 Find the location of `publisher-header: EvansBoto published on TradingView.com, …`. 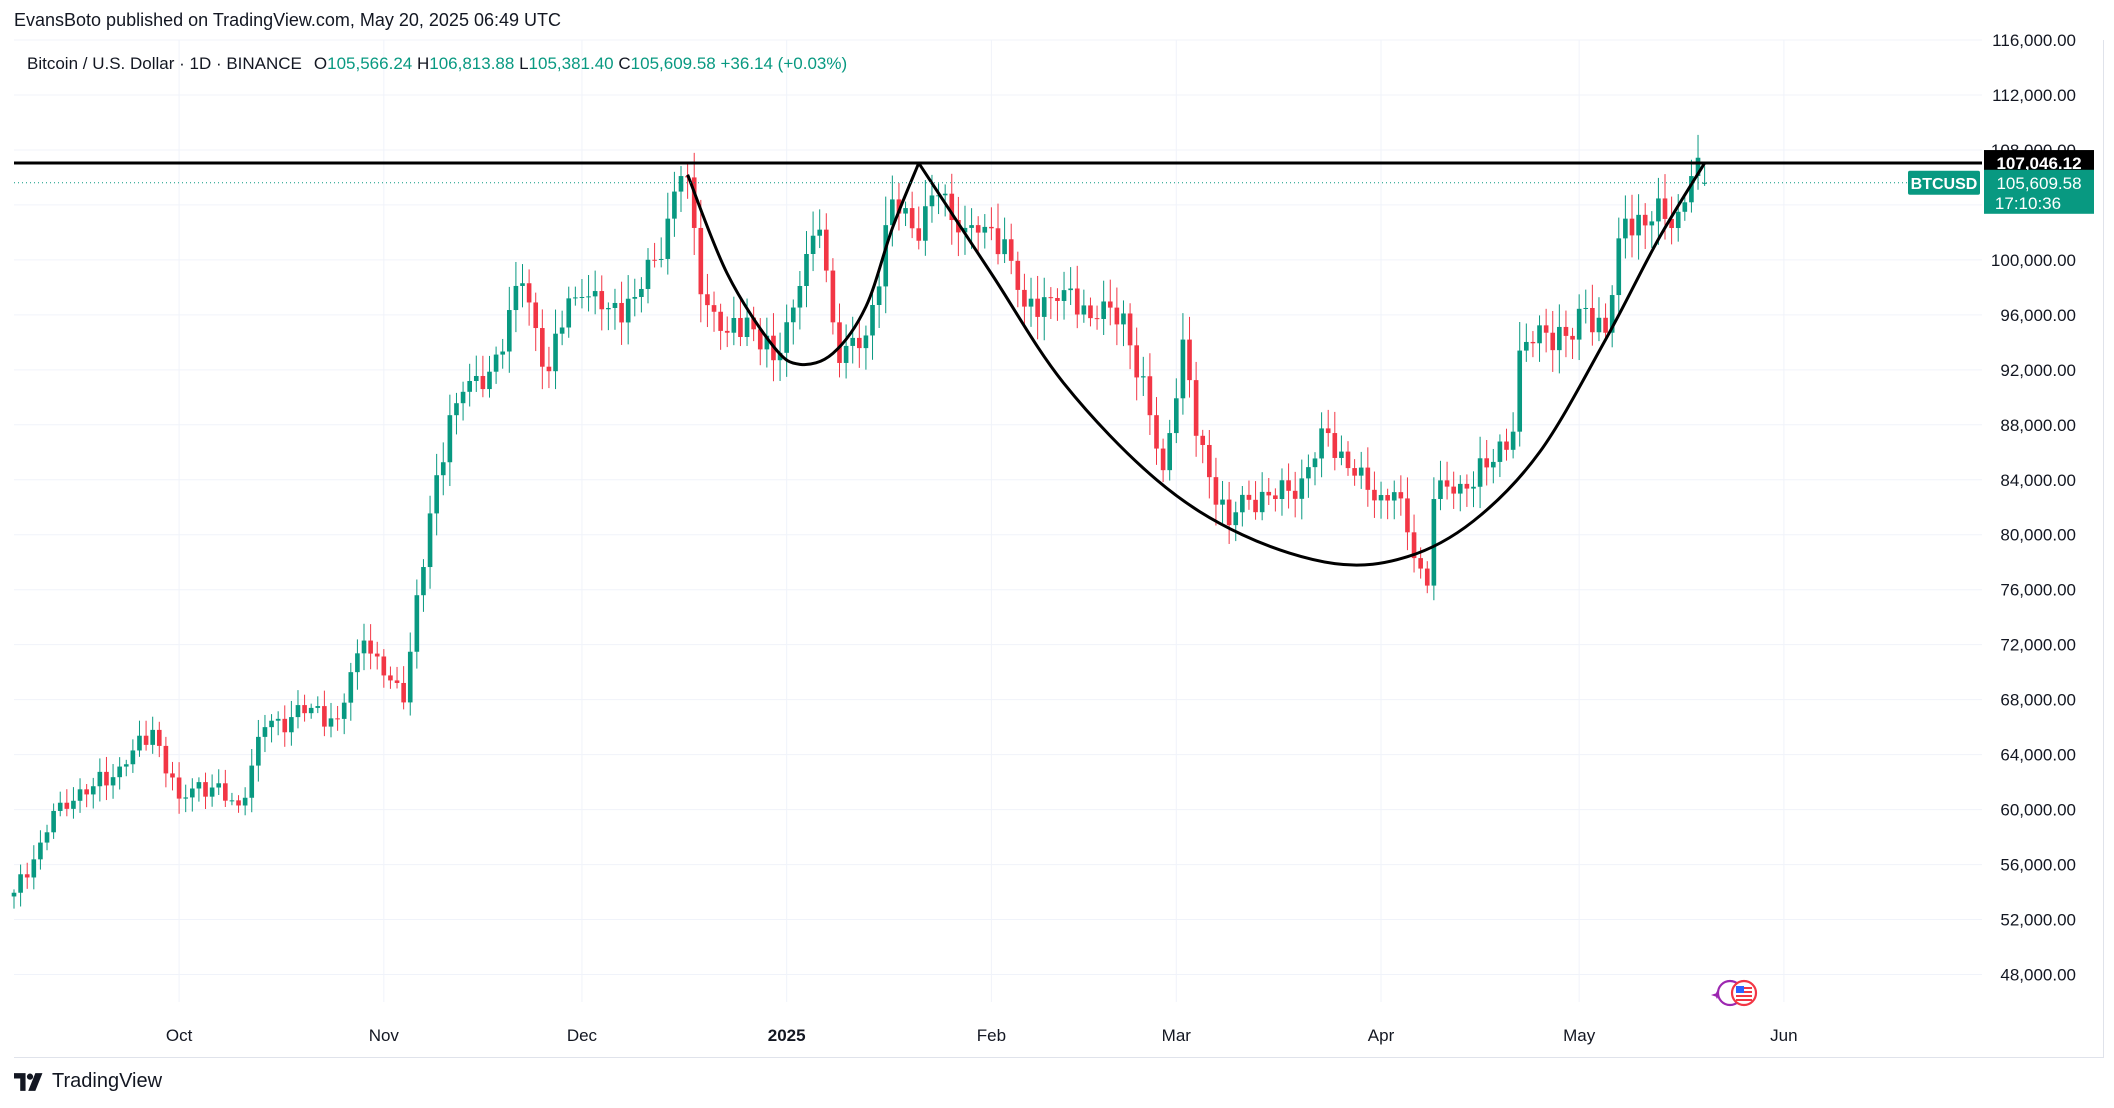

publisher-header: EvansBoto published on TradingView.com, … is located at coordinates (287, 20).